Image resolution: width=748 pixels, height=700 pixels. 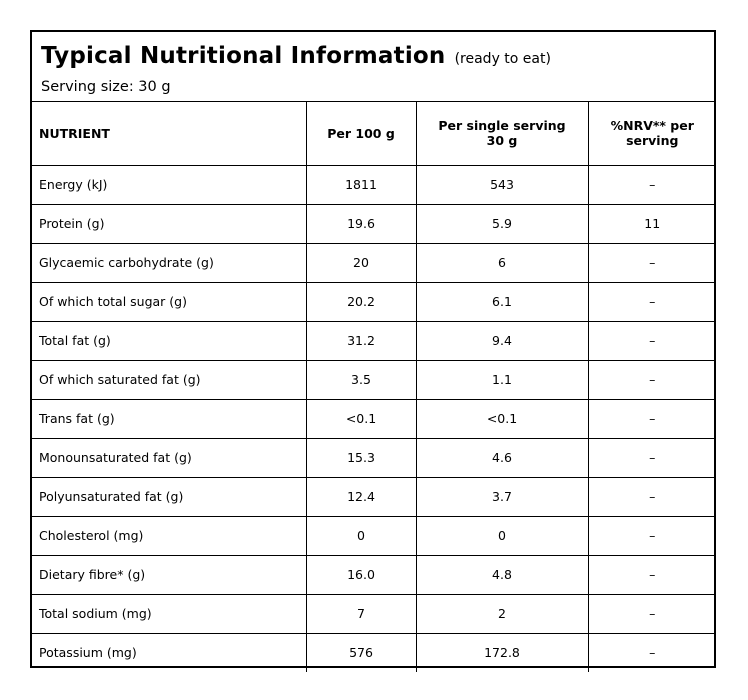 What do you see at coordinates (361, 536) in the screenshot?
I see `per-100g-cell: 0` at bounding box center [361, 536].